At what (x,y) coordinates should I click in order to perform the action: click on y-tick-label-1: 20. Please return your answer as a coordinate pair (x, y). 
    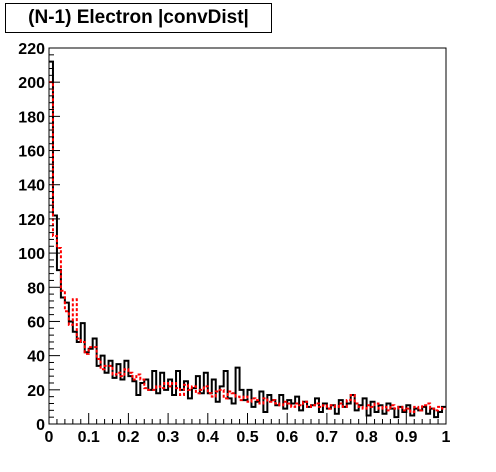
    Looking at the image, I should click on (36, 391).